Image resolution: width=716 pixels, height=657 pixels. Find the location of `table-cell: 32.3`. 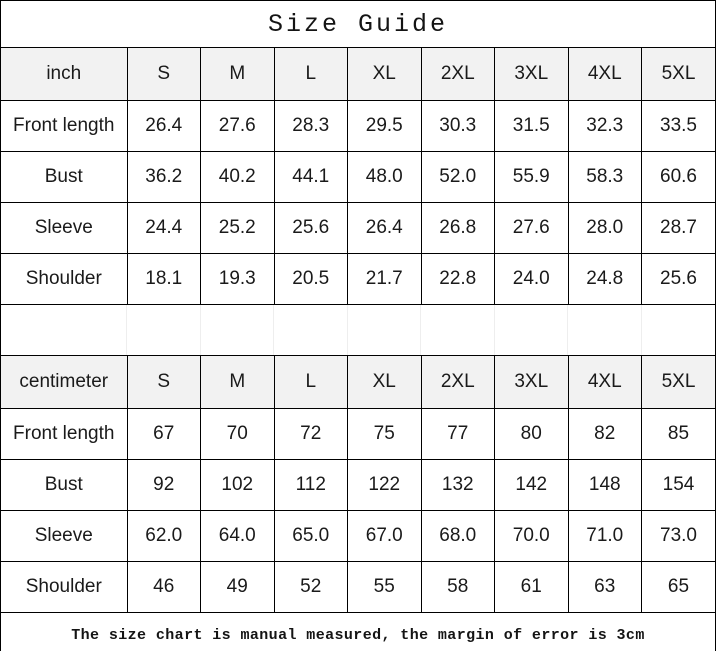

table-cell: 32.3 is located at coordinates (605, 126).